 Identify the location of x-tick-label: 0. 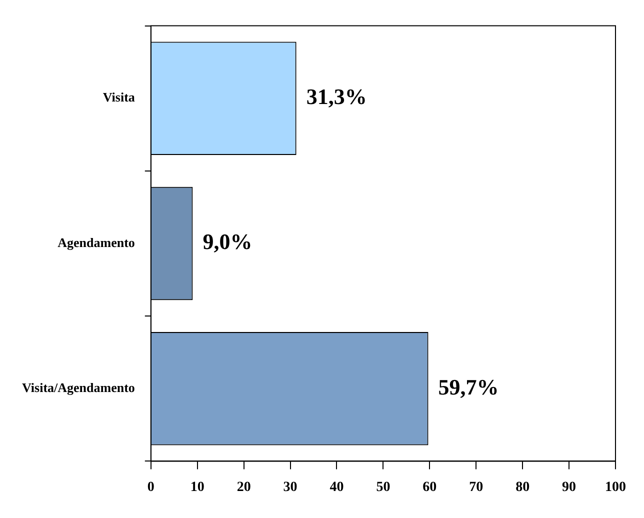
(150, 488).